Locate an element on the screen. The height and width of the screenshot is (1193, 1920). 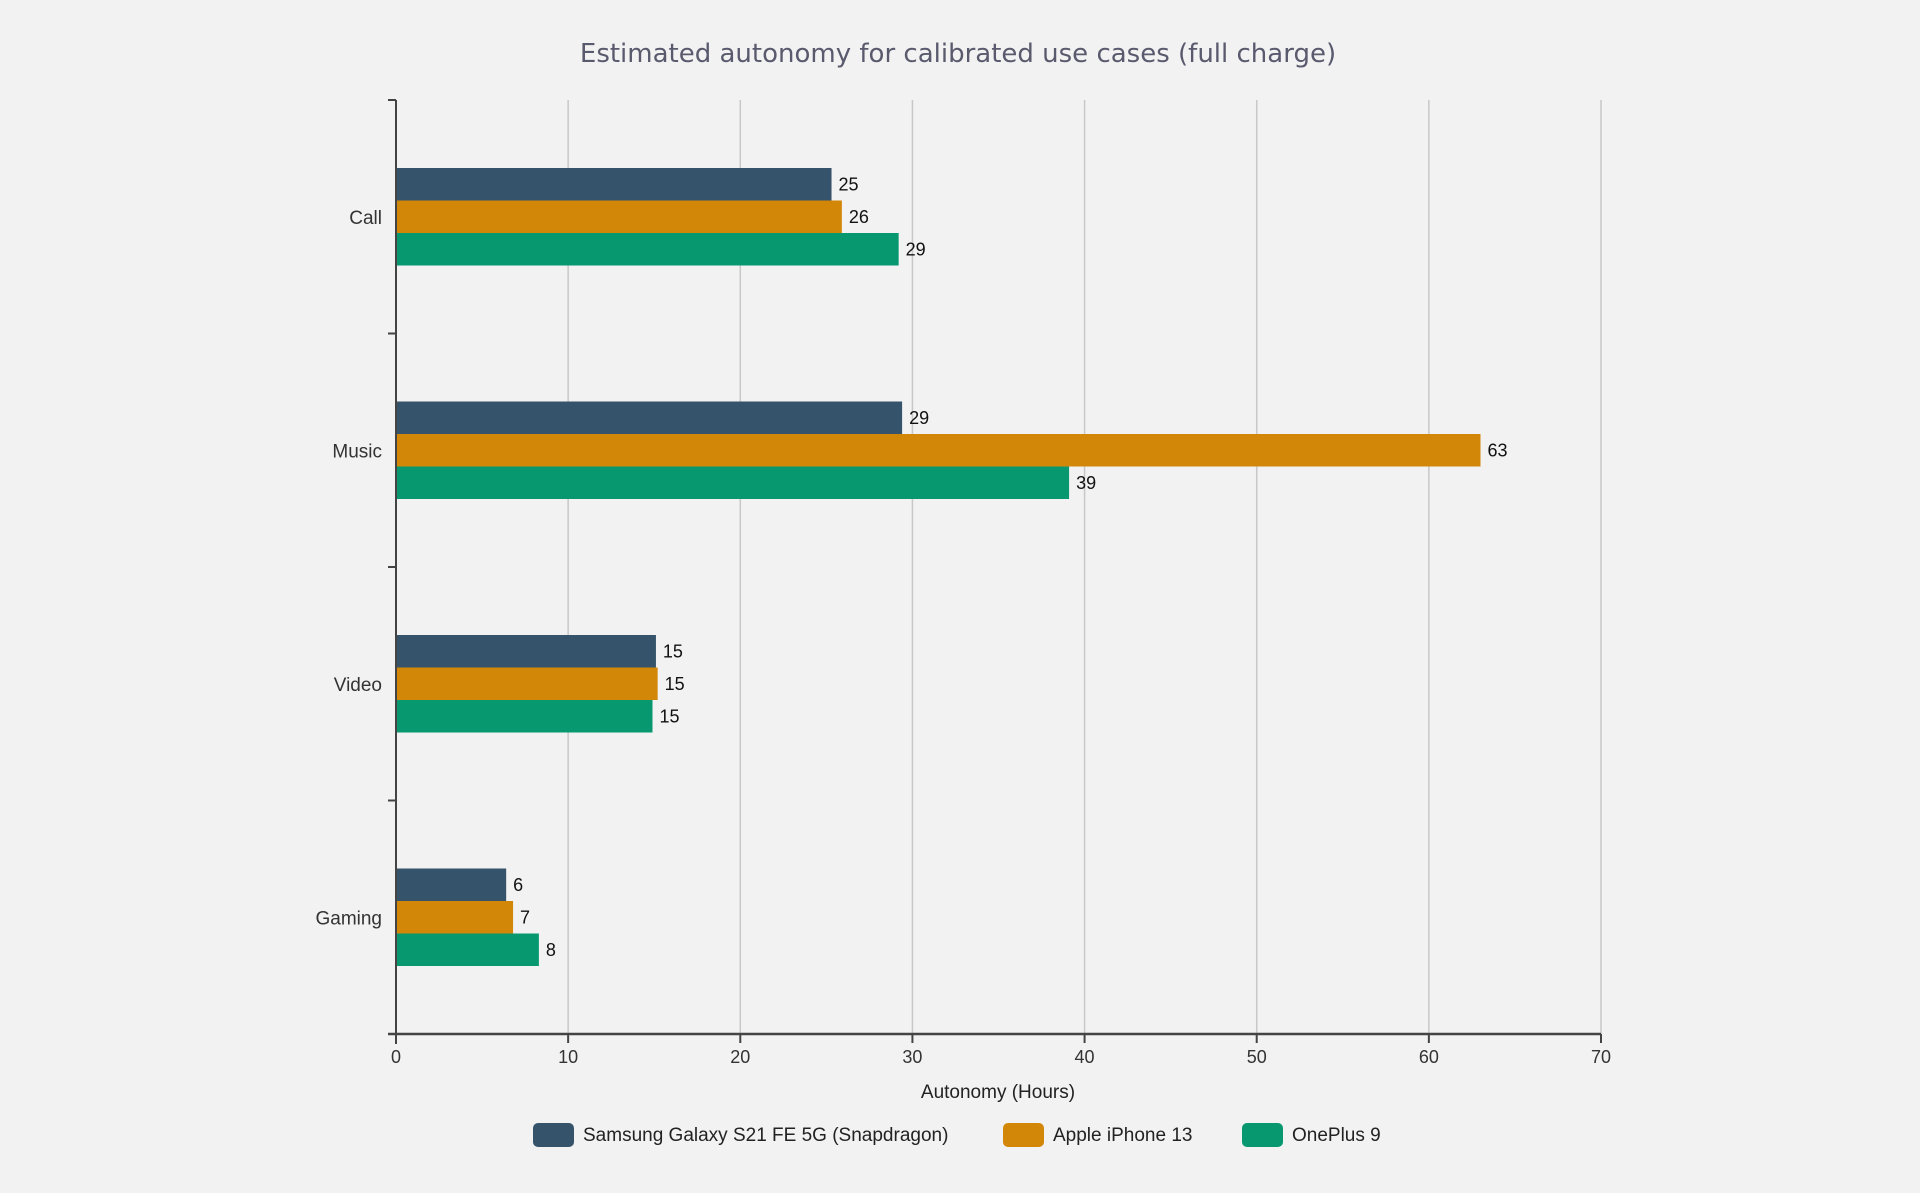
value-label: 7 is located at coordinates (525, 917).